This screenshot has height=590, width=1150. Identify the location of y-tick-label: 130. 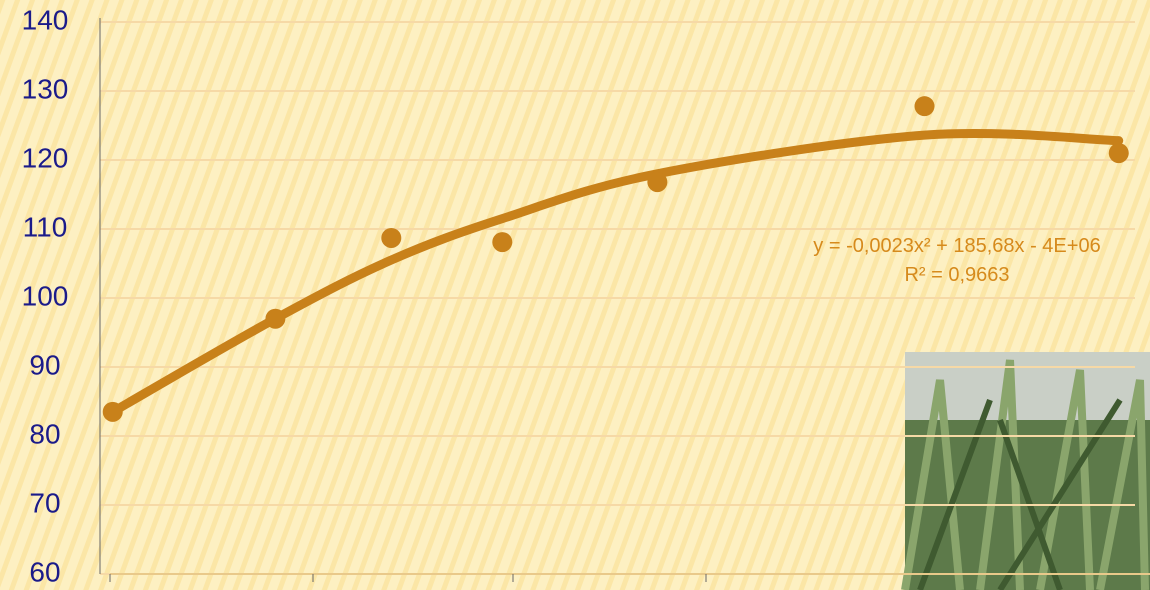
(45, 88).